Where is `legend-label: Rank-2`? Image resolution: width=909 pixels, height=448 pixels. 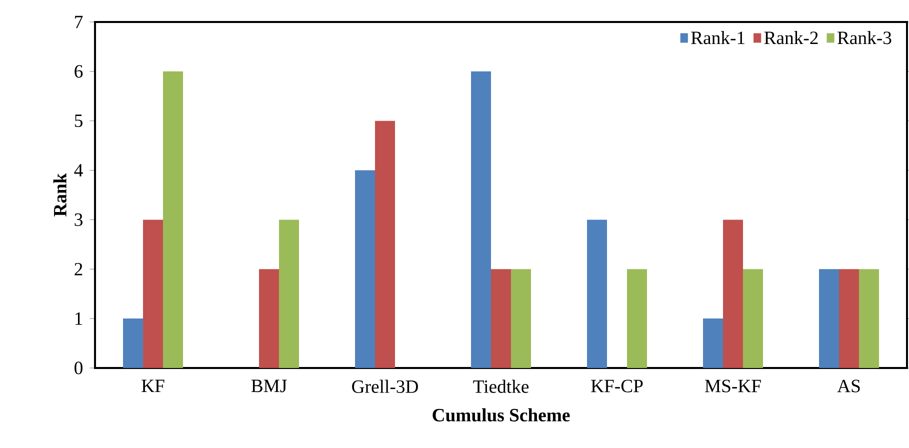 legend-label: Rank-2 is located at coordinates (791, 37).